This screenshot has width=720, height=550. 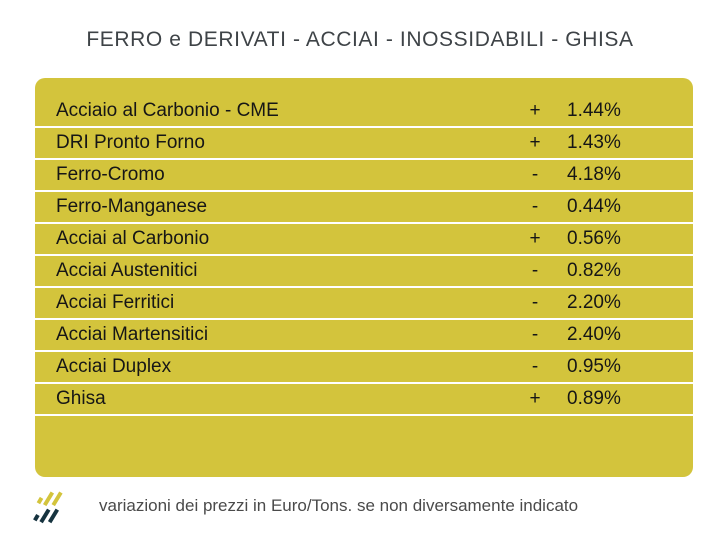 I want to click on row-label: Acciai Duplex, so click(x=114, y=366).